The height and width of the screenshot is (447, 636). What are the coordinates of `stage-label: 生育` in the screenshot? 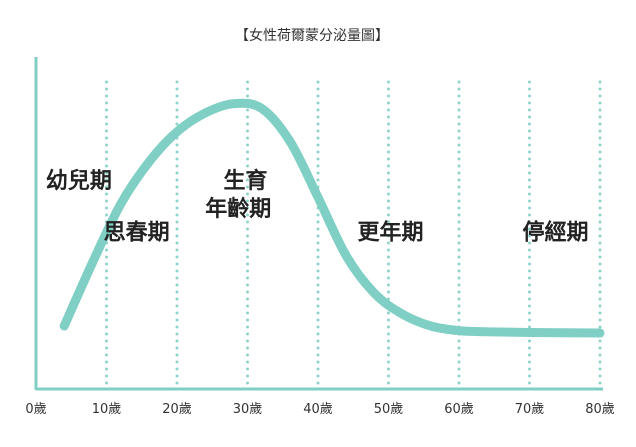 It's located at (246, 181).